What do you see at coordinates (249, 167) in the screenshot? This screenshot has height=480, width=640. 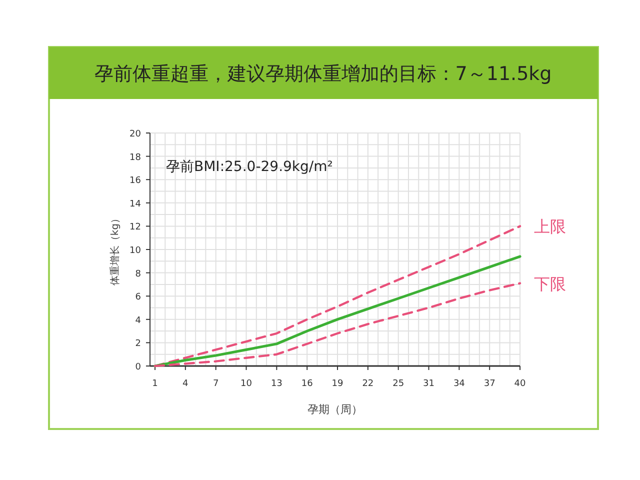 I see `annotation: 孕前BMI:25.0-29.9kg/m²` at bounding box center [249, 167].